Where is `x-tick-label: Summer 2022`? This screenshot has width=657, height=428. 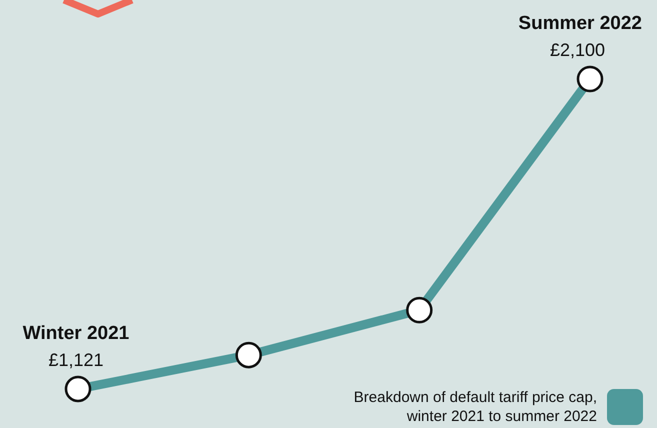 x-tick-label: Summer 2022 is located at coordinates (580, 23).